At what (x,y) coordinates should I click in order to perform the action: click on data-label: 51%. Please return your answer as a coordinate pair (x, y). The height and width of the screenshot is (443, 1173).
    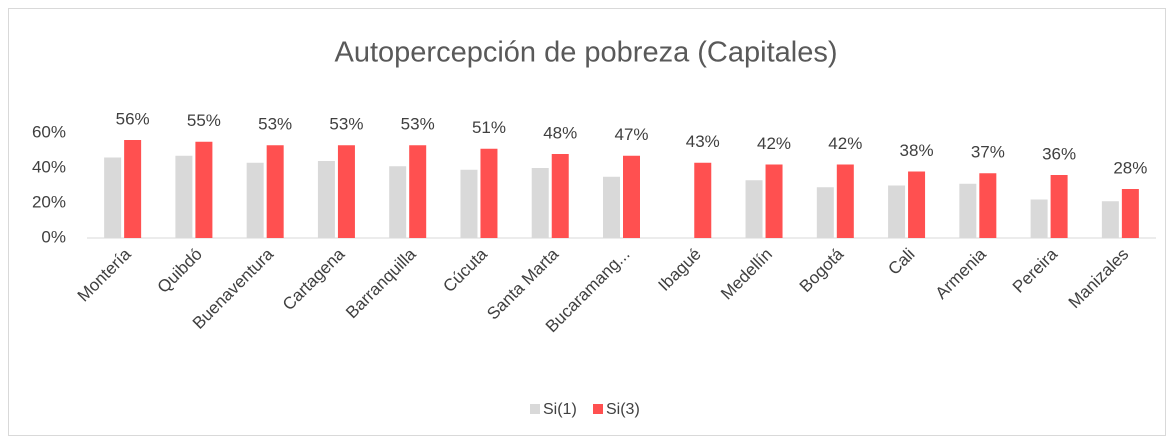
    Looking at the image, I should click on (489, 127).